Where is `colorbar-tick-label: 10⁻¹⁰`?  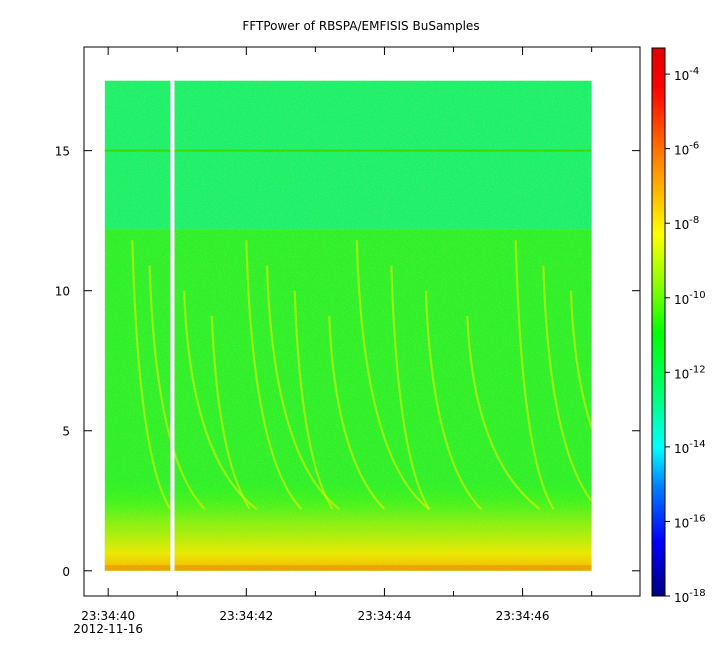 colorbar-tick-label: 10⁻¹⁰ is located at coordinates (690, 298).